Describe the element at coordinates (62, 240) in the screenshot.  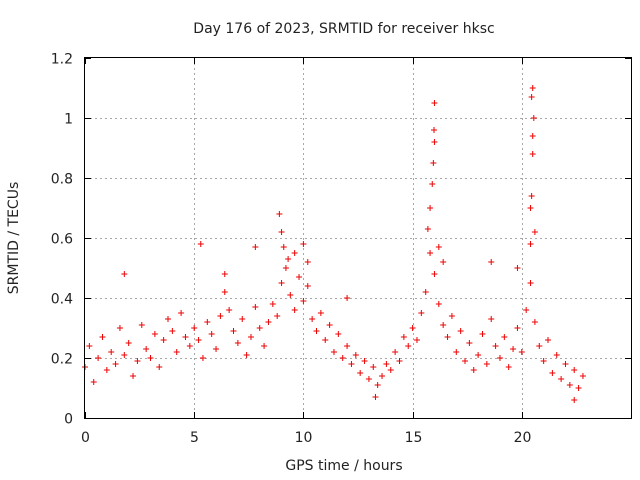
I see `y-tick-label: 0.6` at that location.